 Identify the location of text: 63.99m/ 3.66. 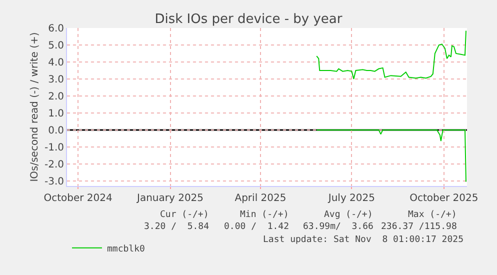
(338, 227).